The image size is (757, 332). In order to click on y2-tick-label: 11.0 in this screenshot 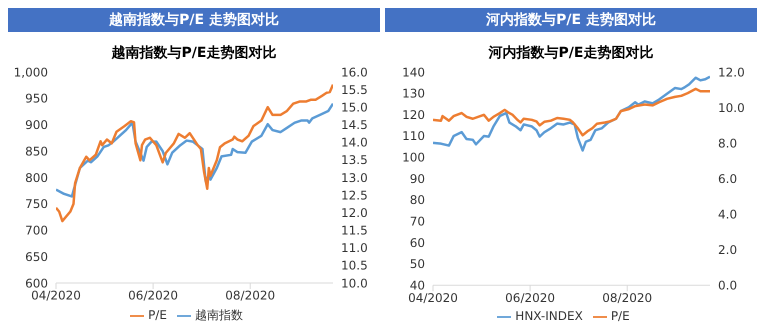, I will do `click(354, 248)`.